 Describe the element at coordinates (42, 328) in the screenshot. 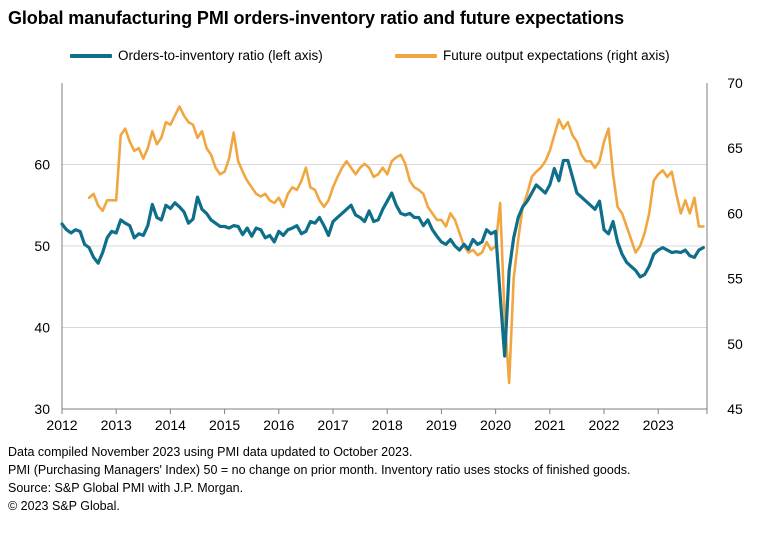

I see `y-left-tick-label: 40` at that location.